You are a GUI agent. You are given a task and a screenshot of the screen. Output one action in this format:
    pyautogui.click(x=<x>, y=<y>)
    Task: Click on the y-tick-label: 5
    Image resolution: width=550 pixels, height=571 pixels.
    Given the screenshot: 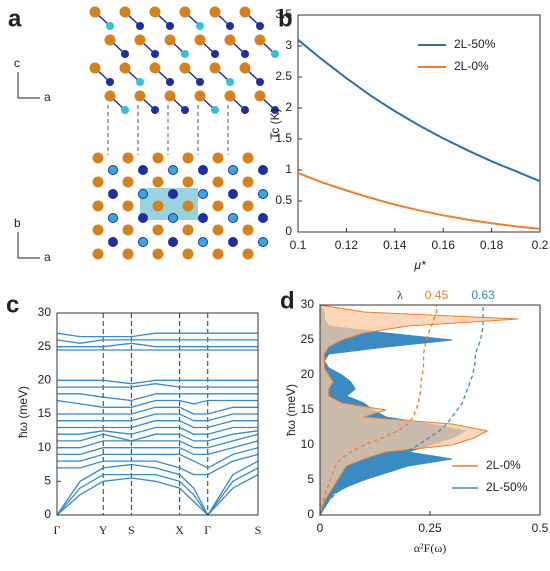 What is the action you would take?
    pyautogui.click(x=310, y=479)
    